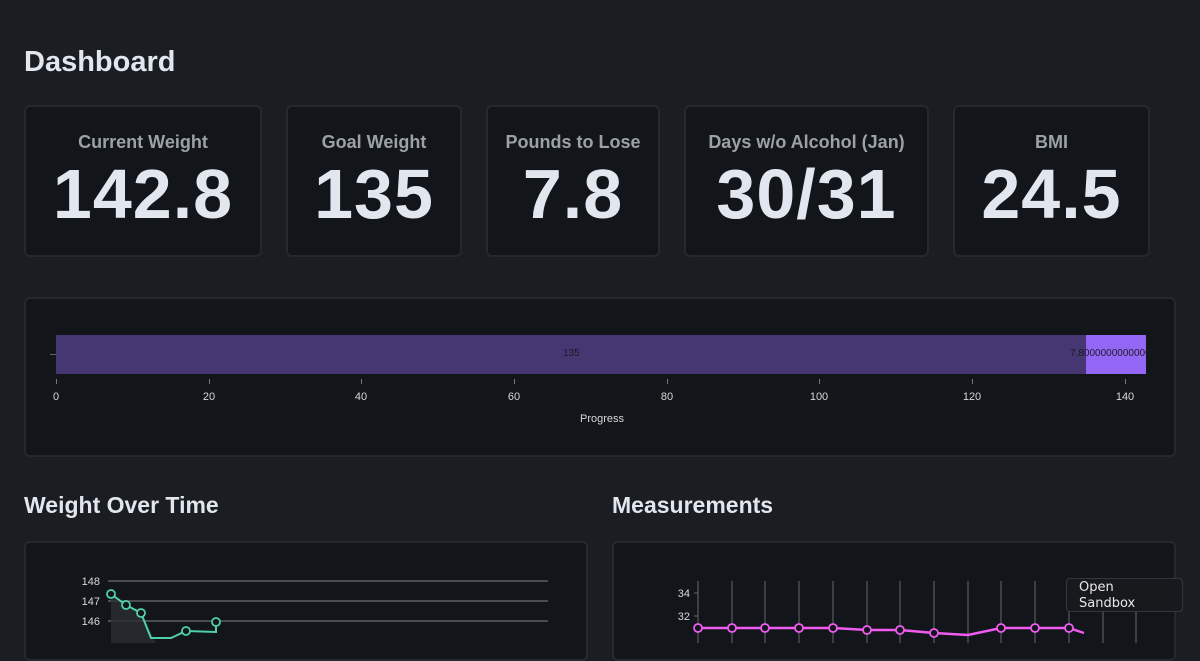  I want to click on stat-card-current-weight: Current Weight 142.8, so click(143, 181).